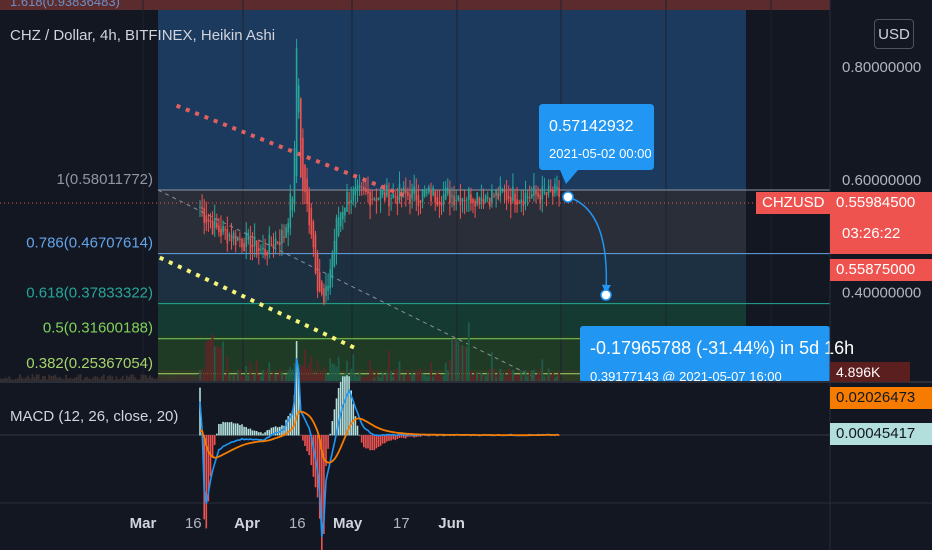 This screenshot has width=932, height=550. Describe the element at coordinates (143, 35) in the screenshot. I see `chart-title: CHZ / Dollar, 4h, BITFINEX, Heikin Ashi` at that location.